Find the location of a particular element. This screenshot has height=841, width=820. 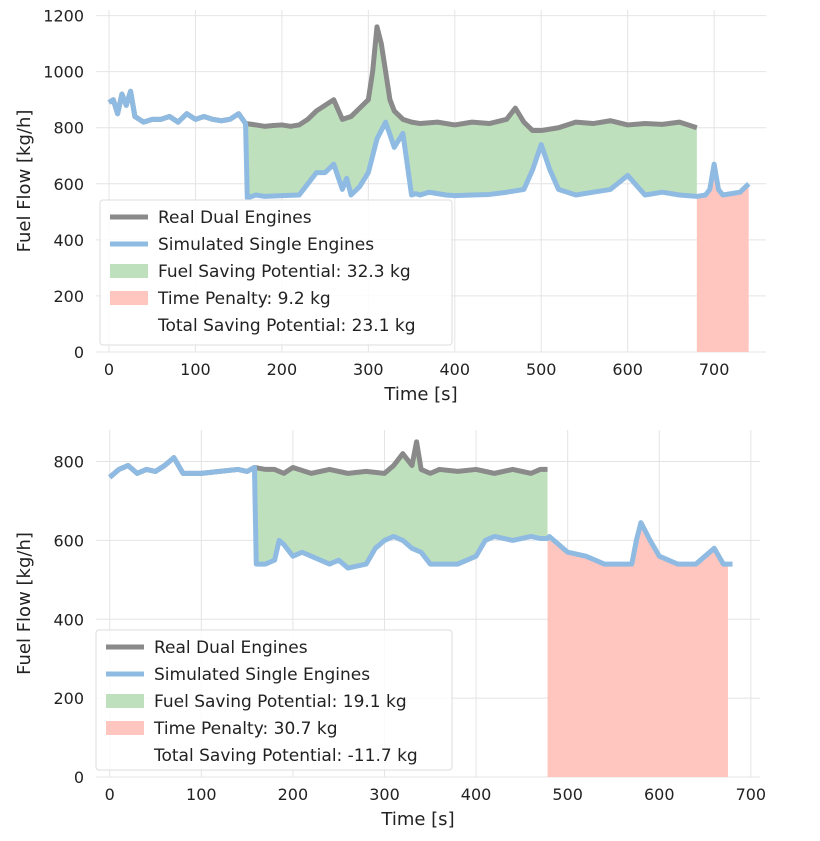

top-xtick-label-1: 100 is located at coordinates (195, 369).